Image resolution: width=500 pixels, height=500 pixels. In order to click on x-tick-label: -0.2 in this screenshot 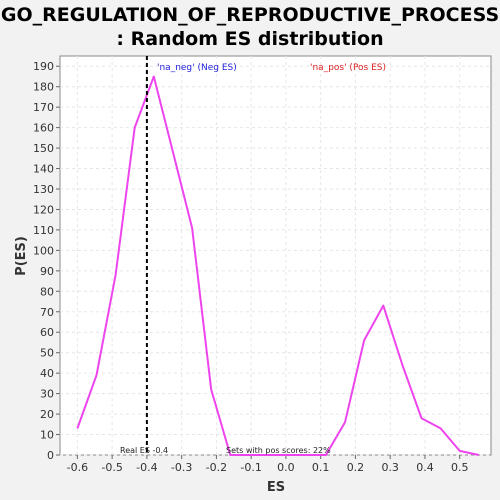, I will do `click(216, 467)`.